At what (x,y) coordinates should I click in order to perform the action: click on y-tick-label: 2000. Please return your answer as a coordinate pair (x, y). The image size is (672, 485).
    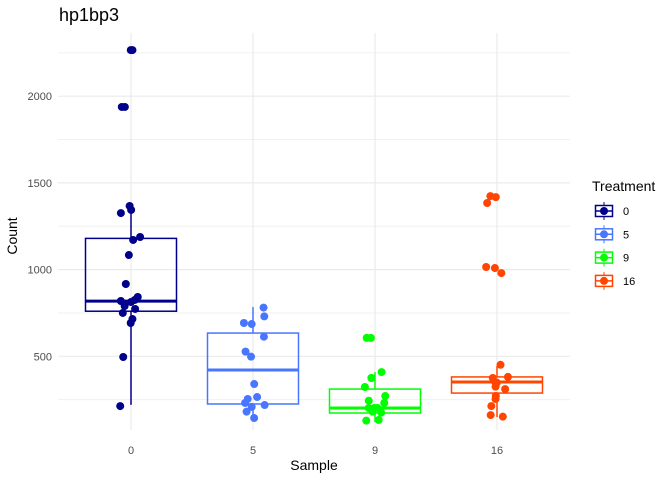
    Looking at the image, I should click on (40, 97).